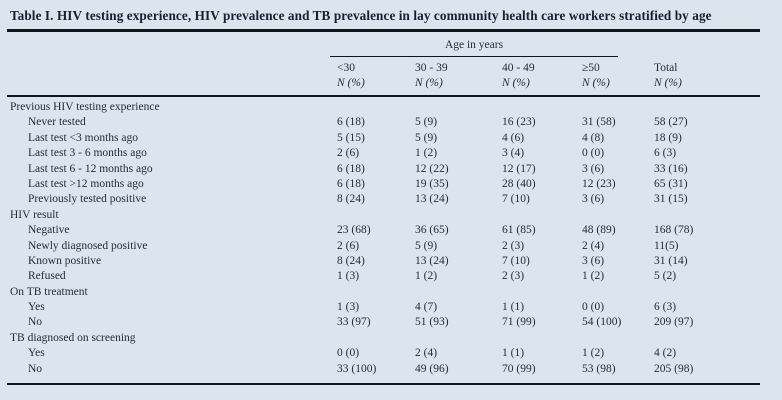 The image size is (782, 400). What do you see at coordinates (65, 260) in the screenshot?
I see `row-label: Known positive` at bounding box center [65, 260].